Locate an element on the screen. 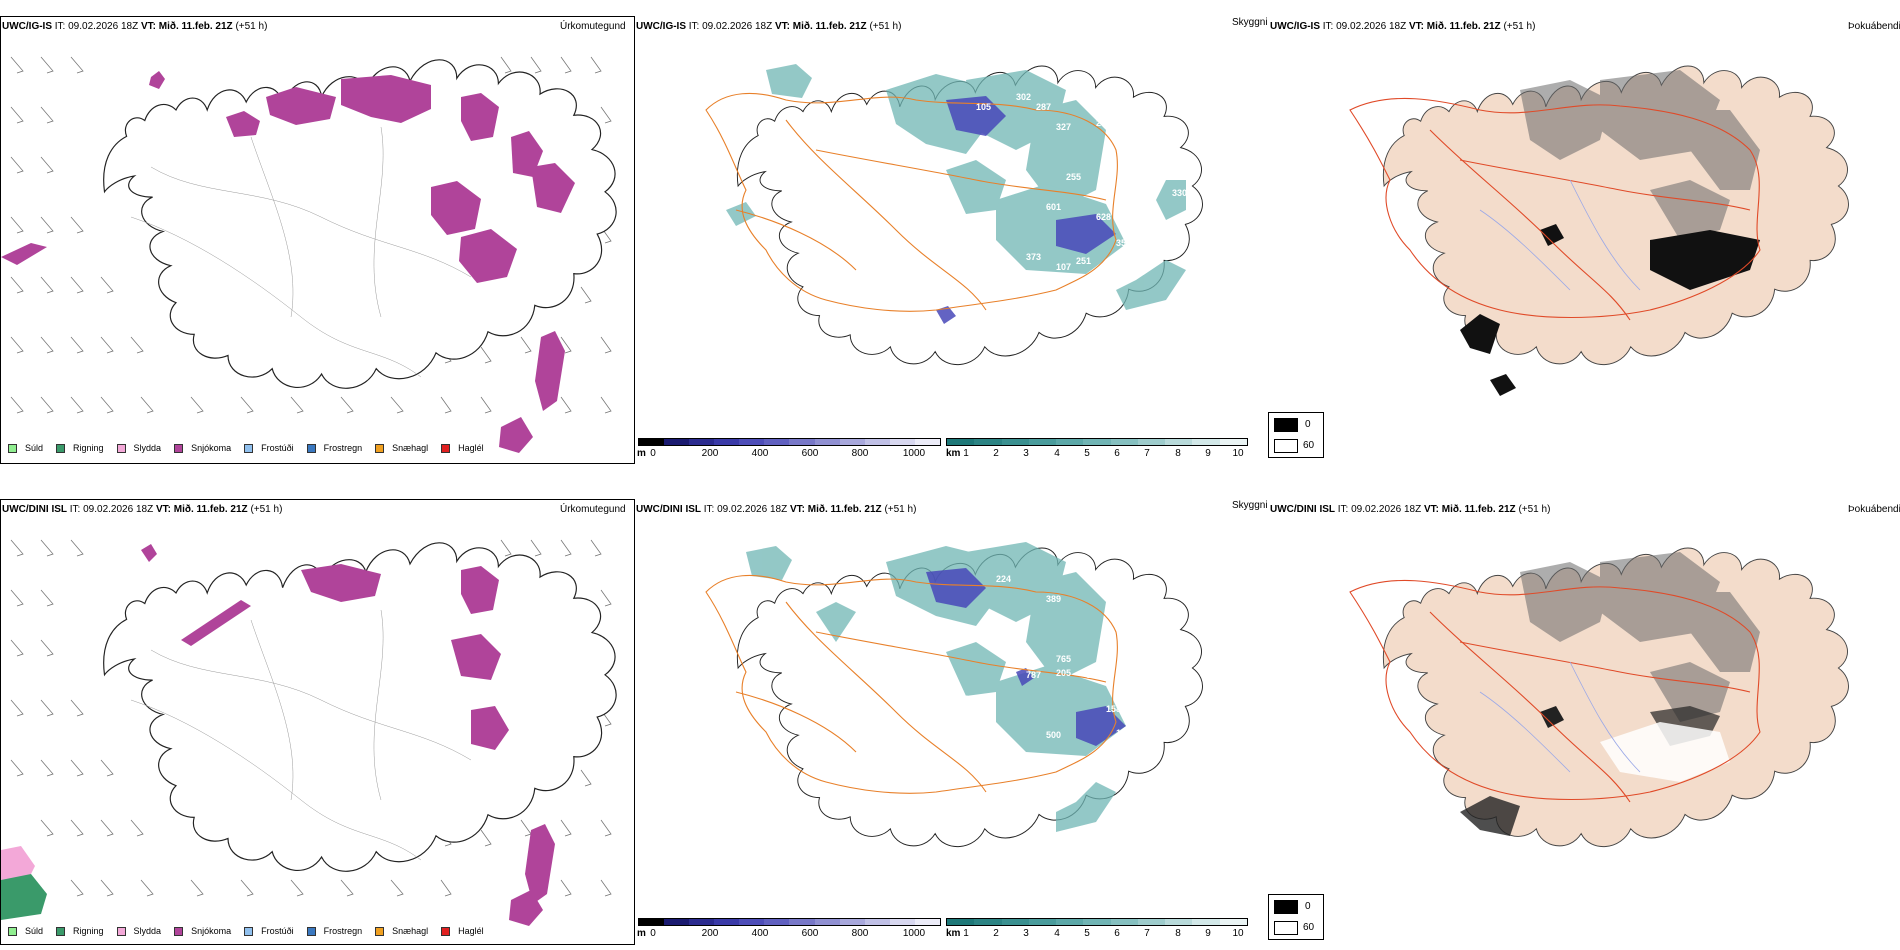  precip-title: Úrkomutegund is located at coordinates (593, 26).